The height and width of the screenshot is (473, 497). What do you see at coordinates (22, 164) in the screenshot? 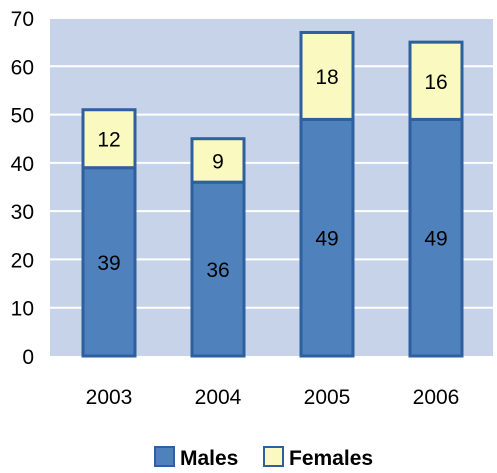
I see `y-tick-label: 40` at bounding box center [22, 164].